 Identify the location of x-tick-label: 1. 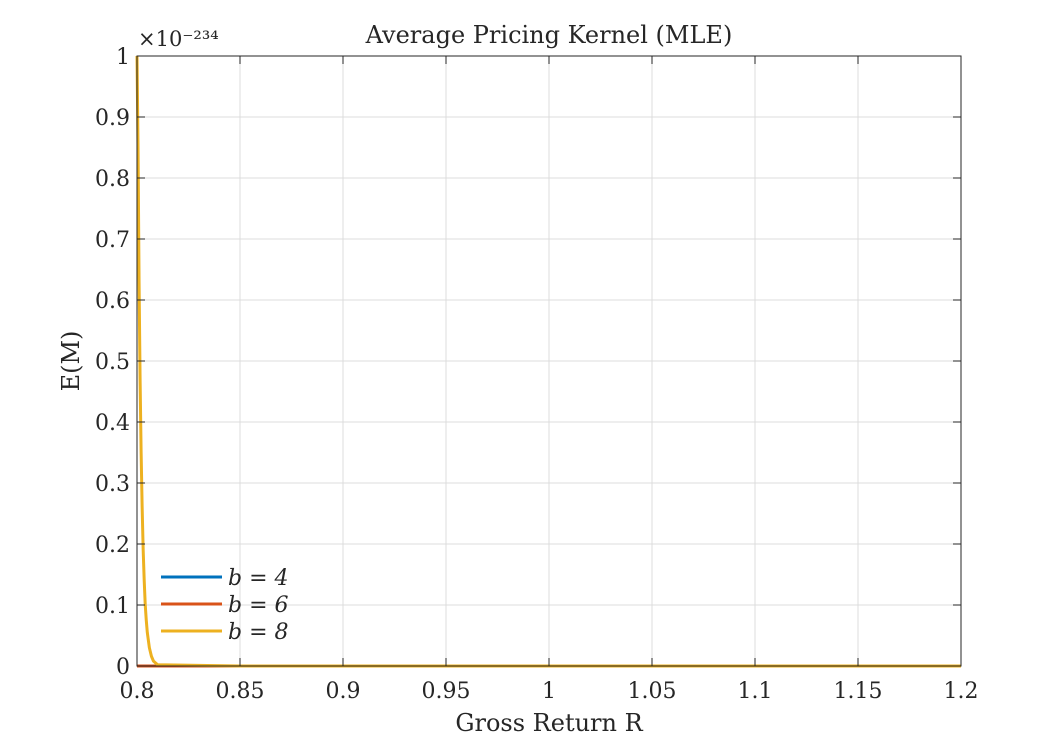
(549, 691).